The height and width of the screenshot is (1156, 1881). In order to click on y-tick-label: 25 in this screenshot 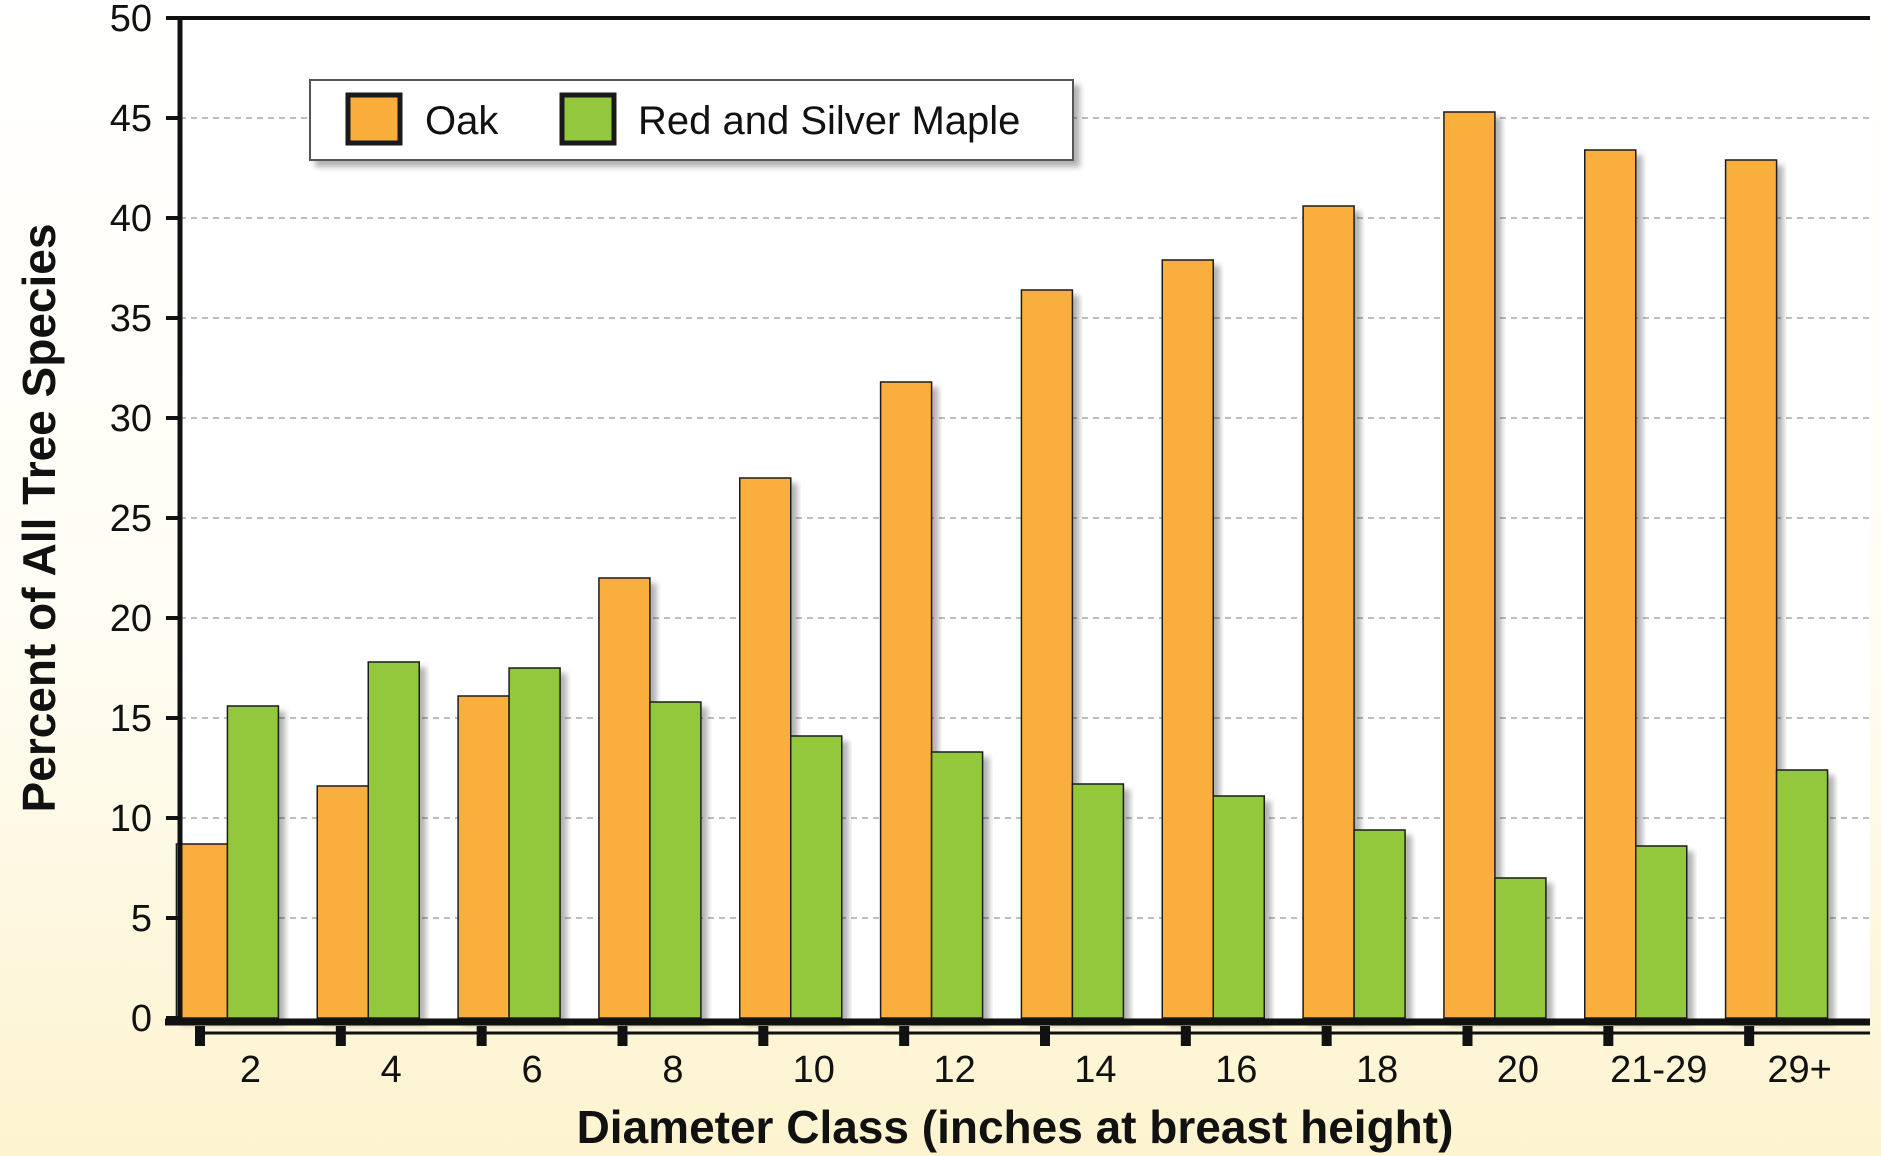, I will do `click(131, 519)`.